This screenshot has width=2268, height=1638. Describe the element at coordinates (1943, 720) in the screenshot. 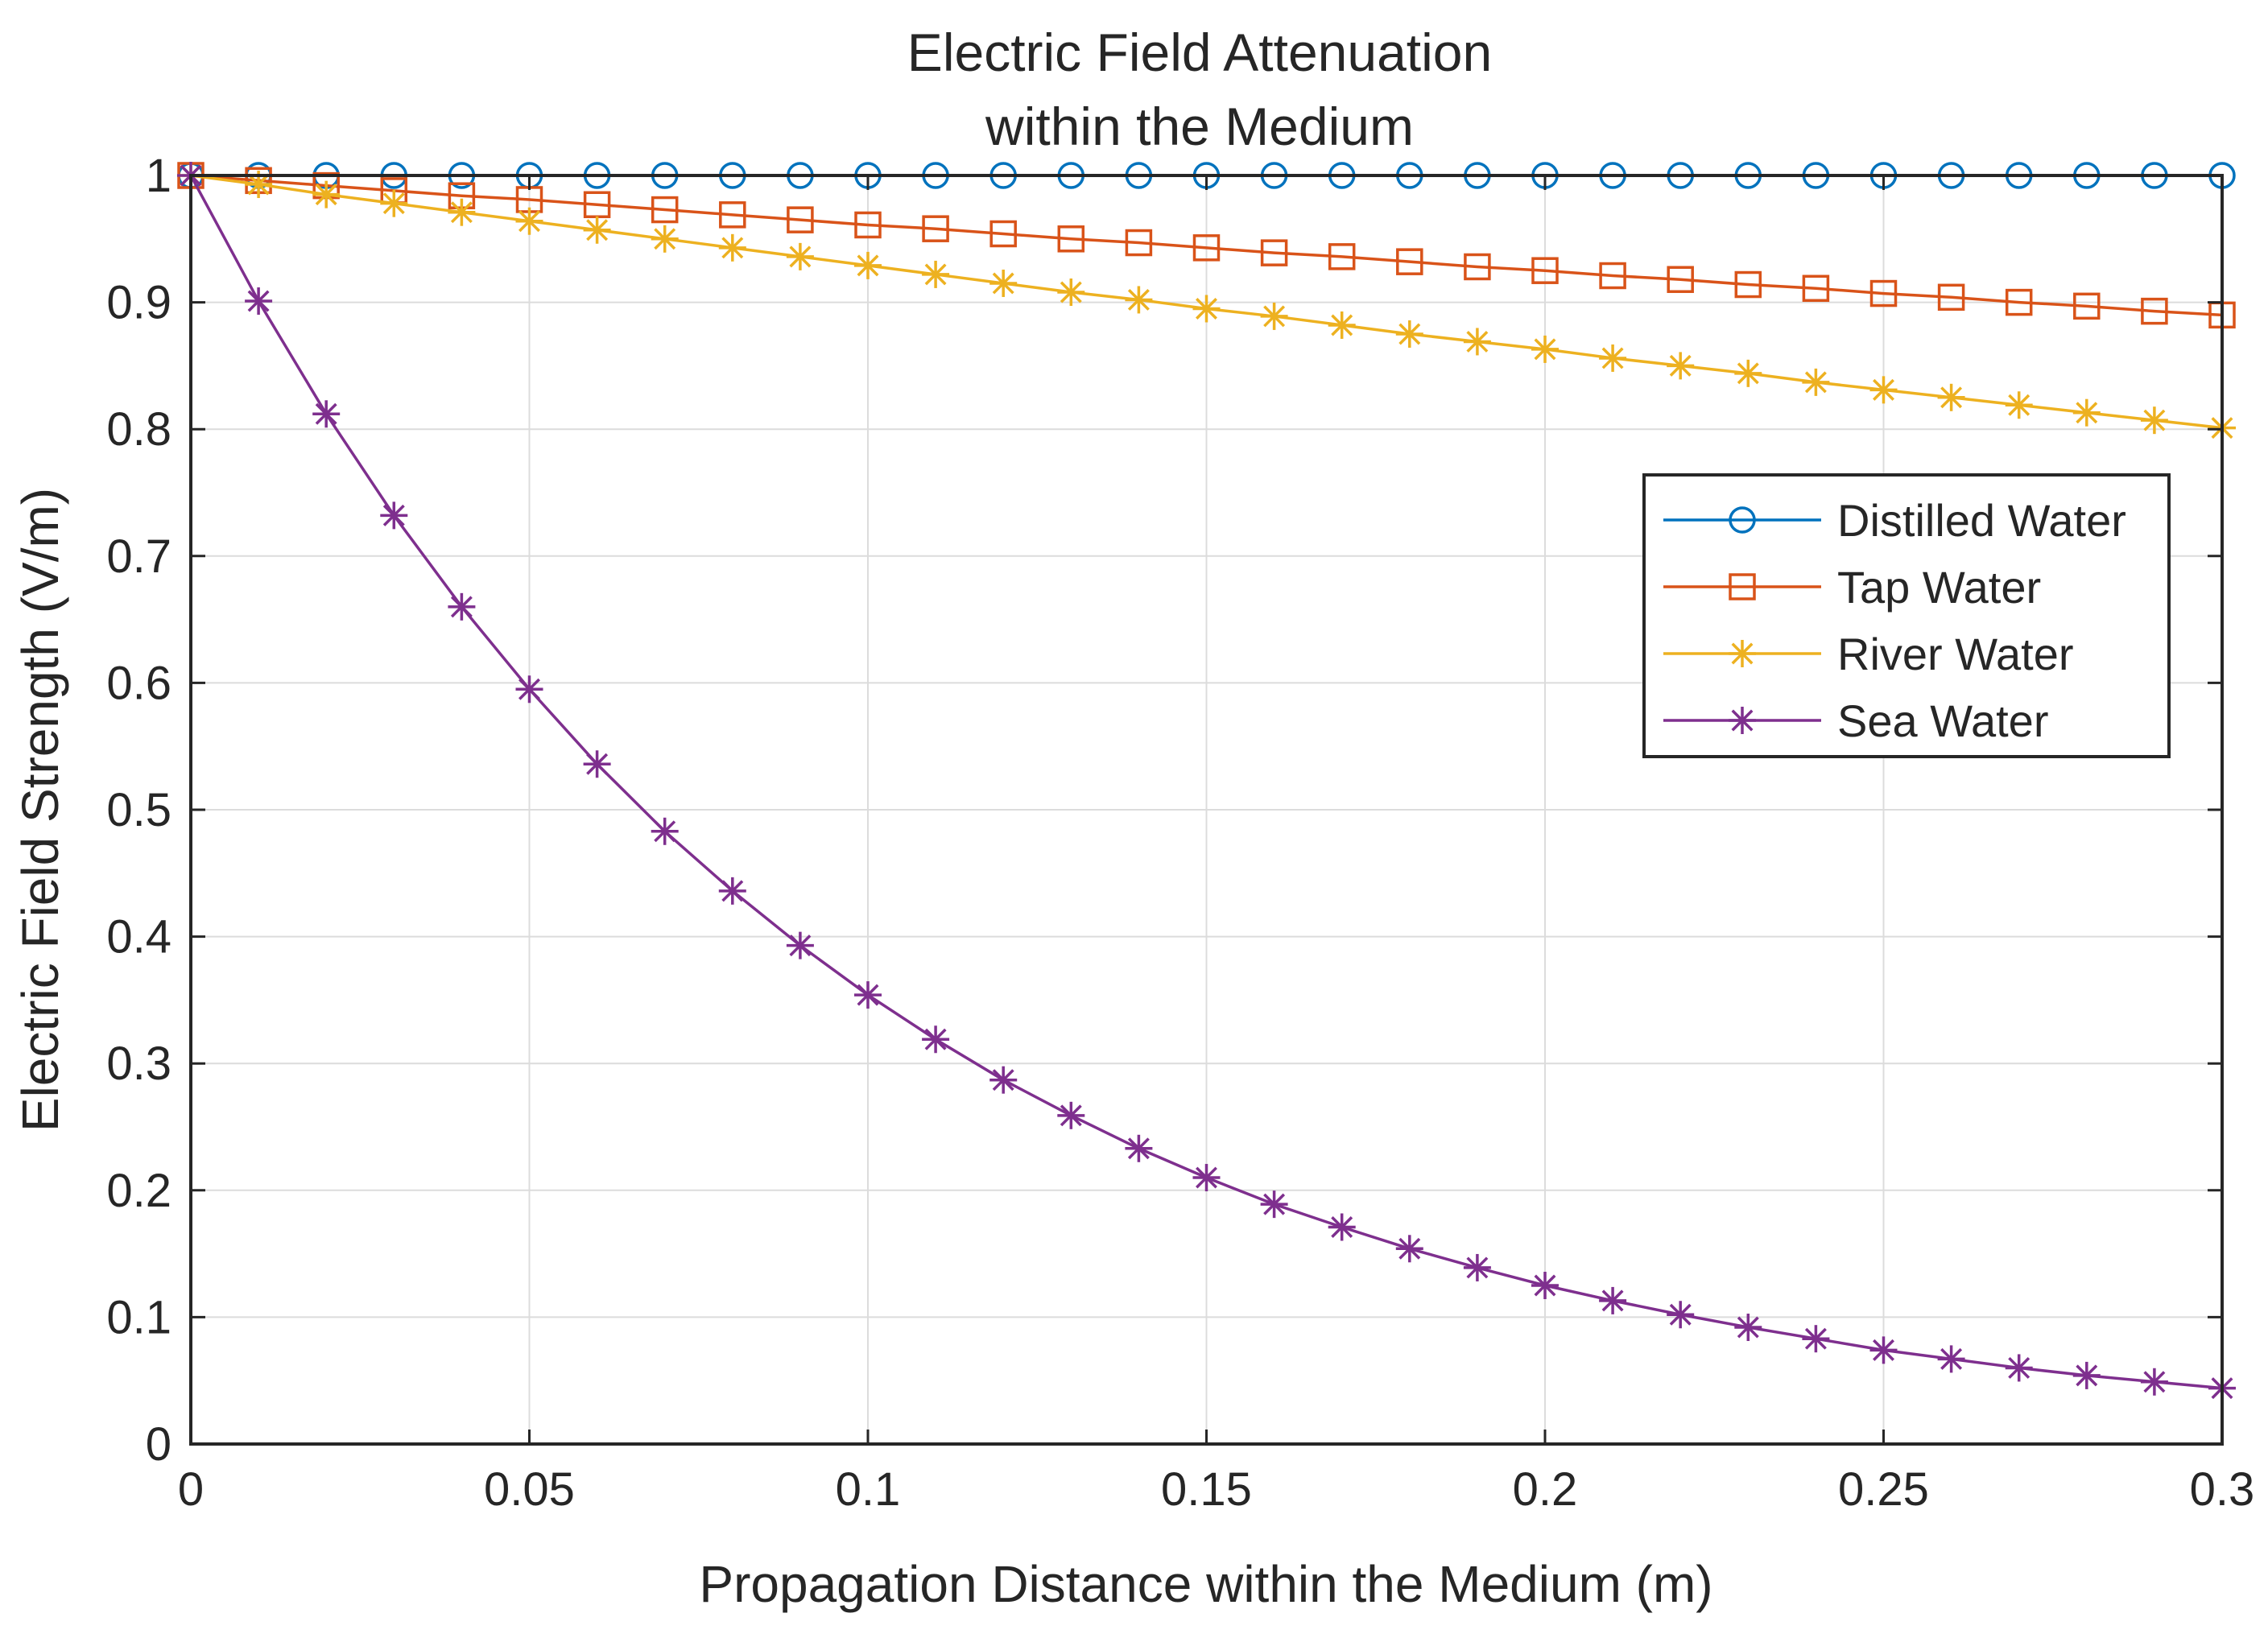

I see `legend-label: Sea Water` at that location.